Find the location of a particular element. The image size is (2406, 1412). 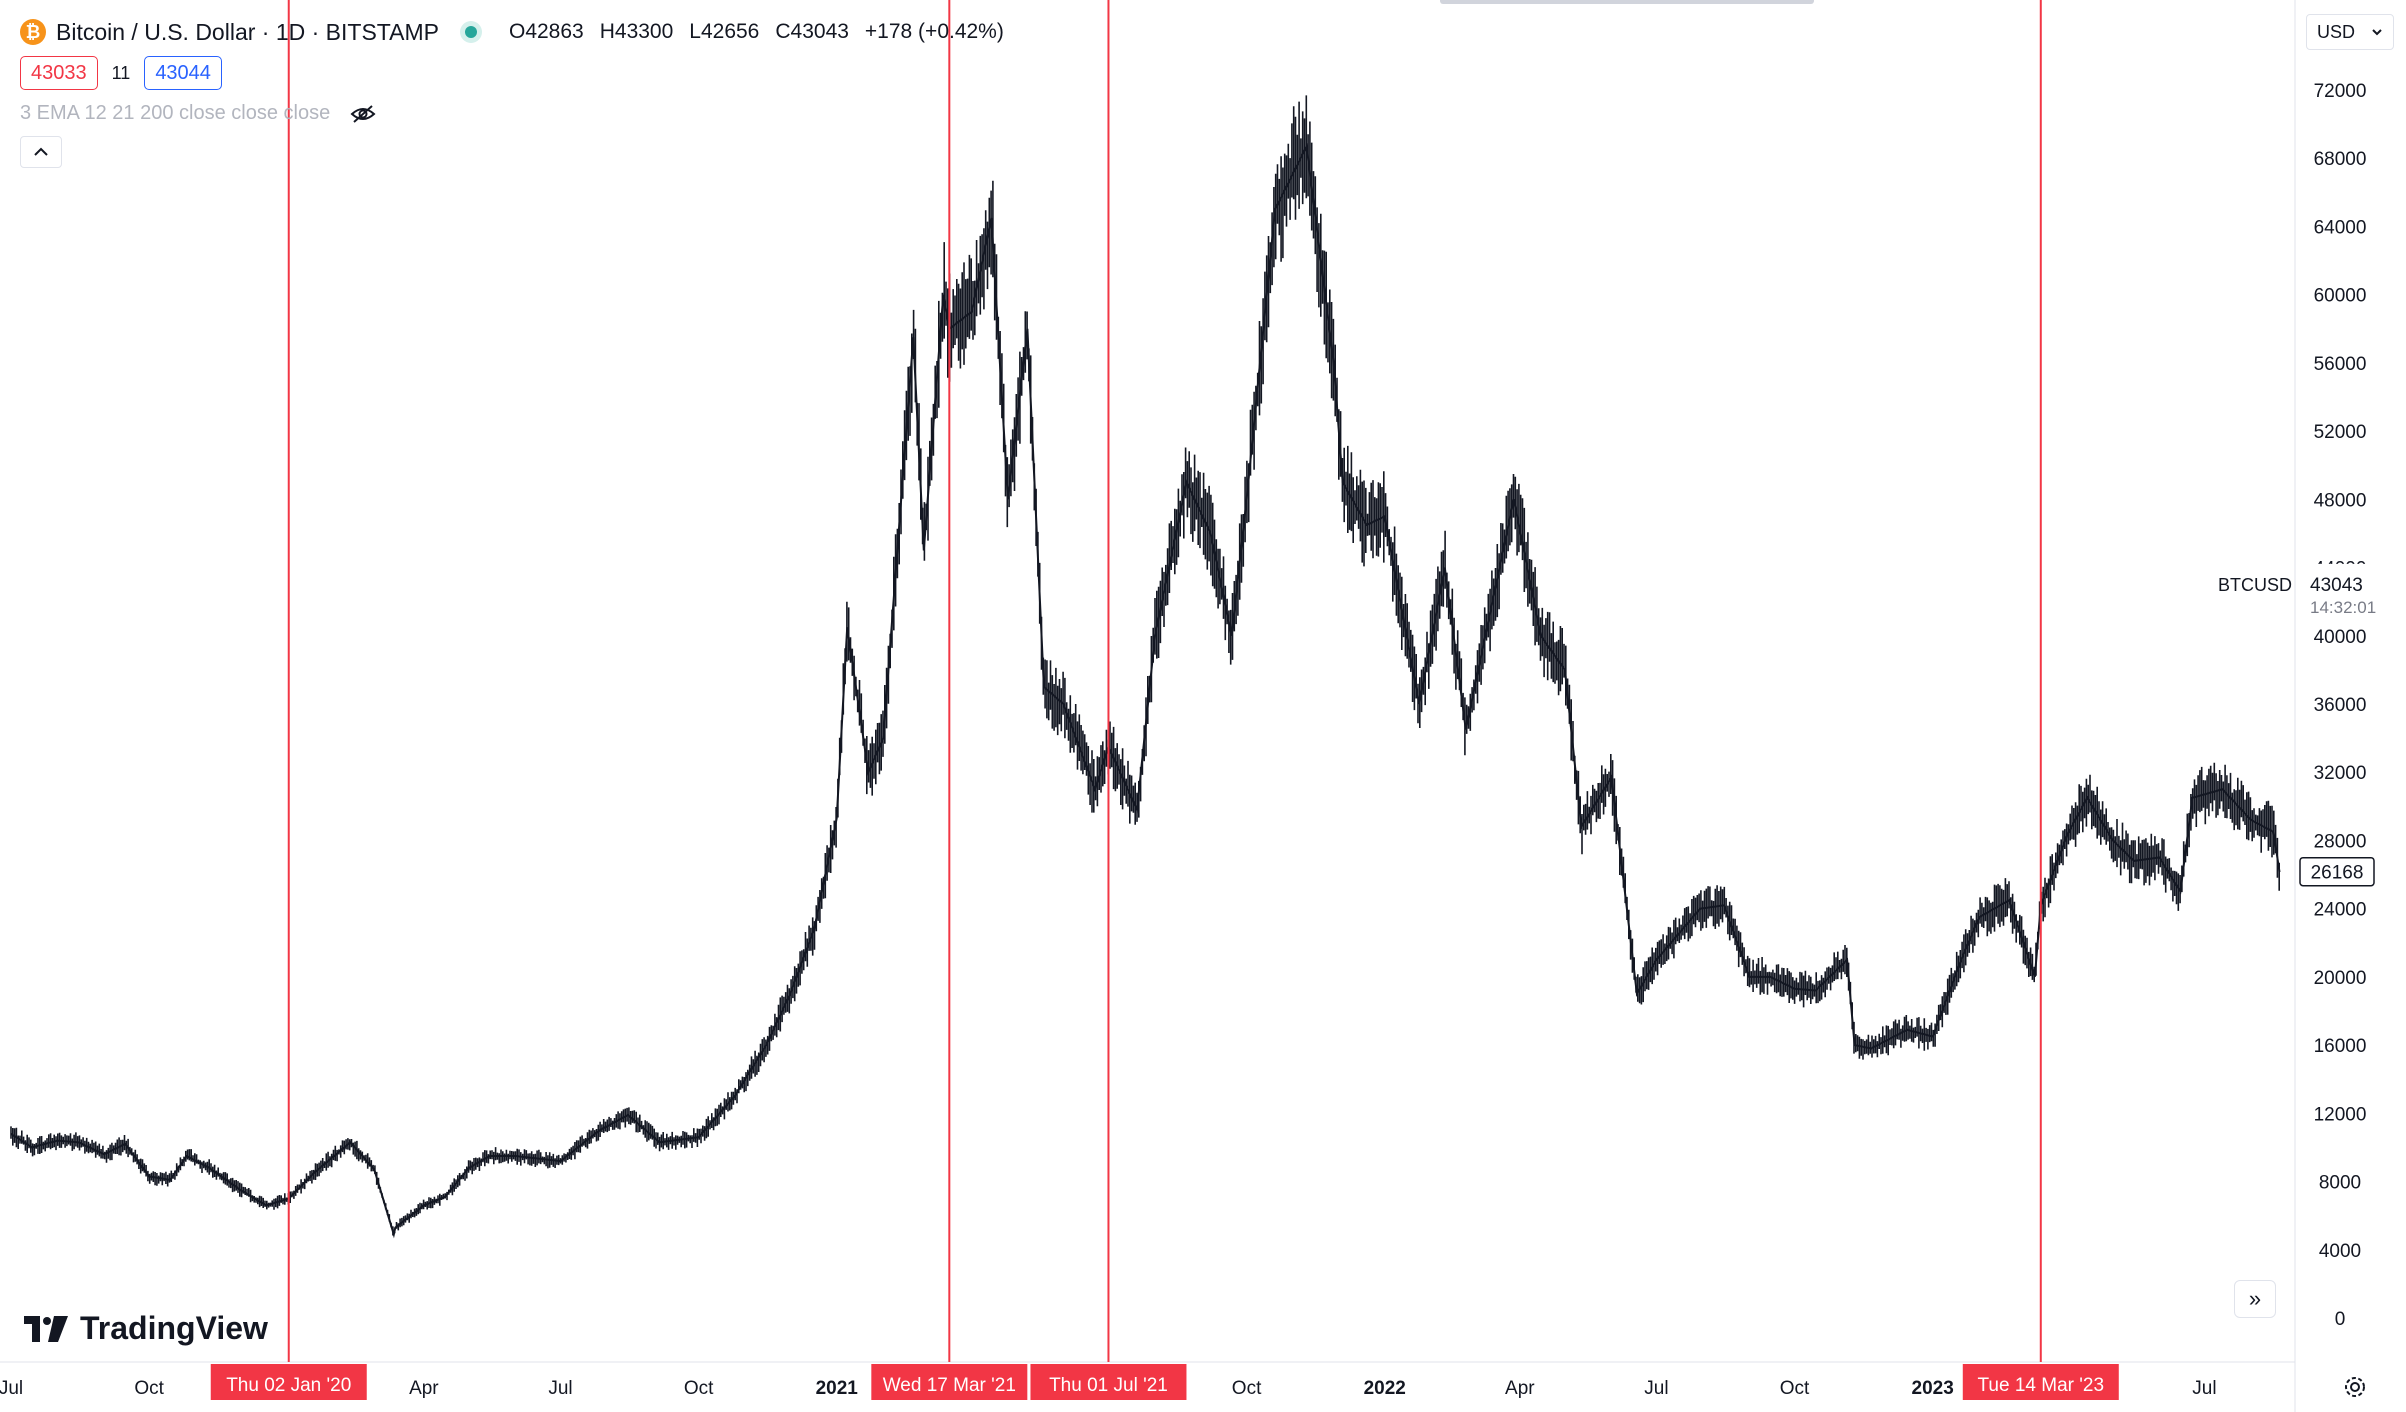

vertical-marker-date-label: Thu 02 Jan '20 is located at coordinates (288, 1385).